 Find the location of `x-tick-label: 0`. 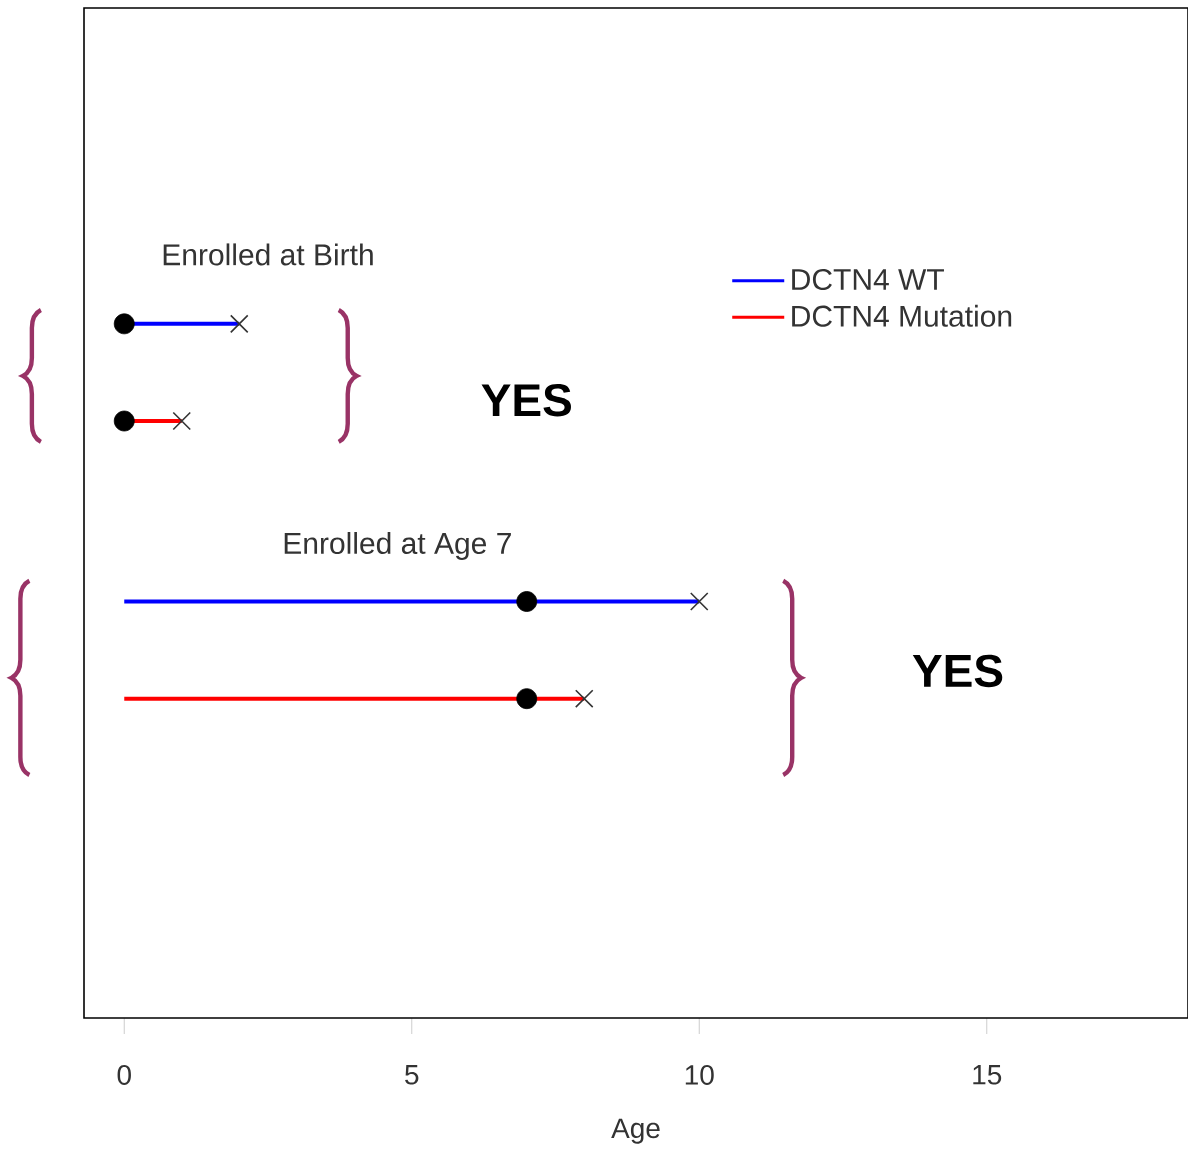

x-tick-label: 0 is located at coordinates (124, 1075).